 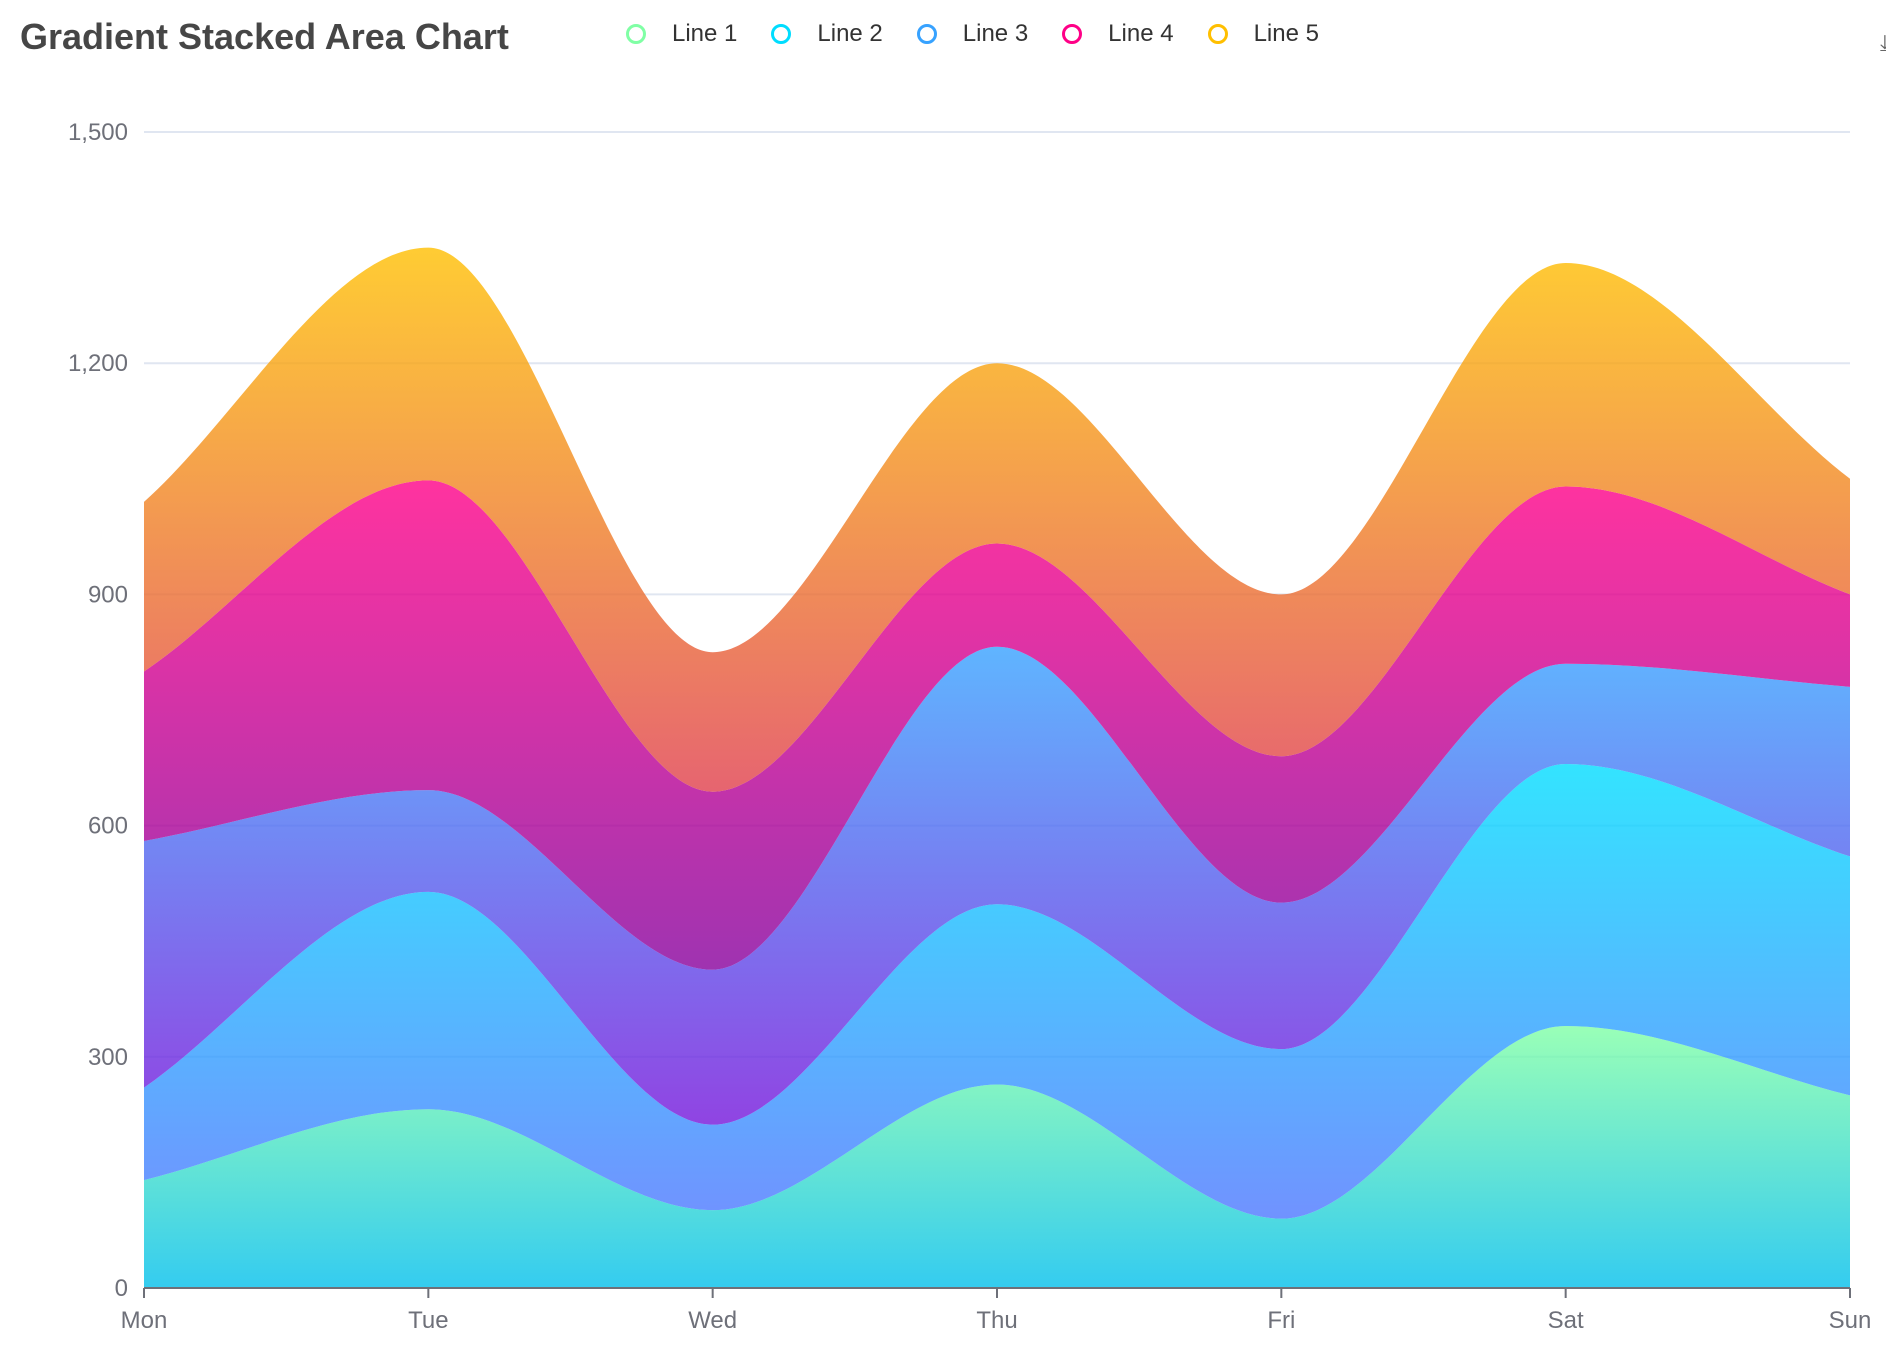 What do you see at coordinates (428, 1320) in the screenshot?
I see `x-tick-label: Tue` at bounding box center [428, 1320].